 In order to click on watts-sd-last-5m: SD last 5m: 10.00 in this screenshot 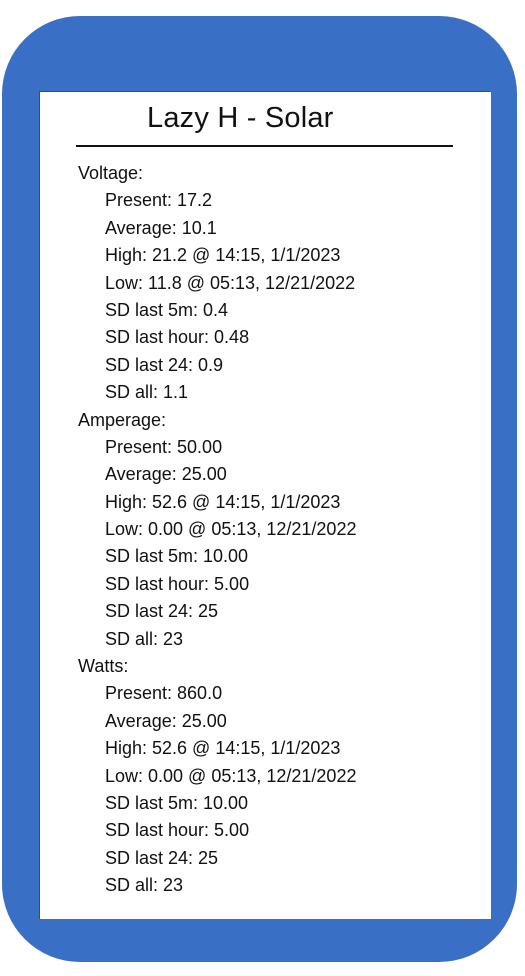, I will do `click(177, 802)`.